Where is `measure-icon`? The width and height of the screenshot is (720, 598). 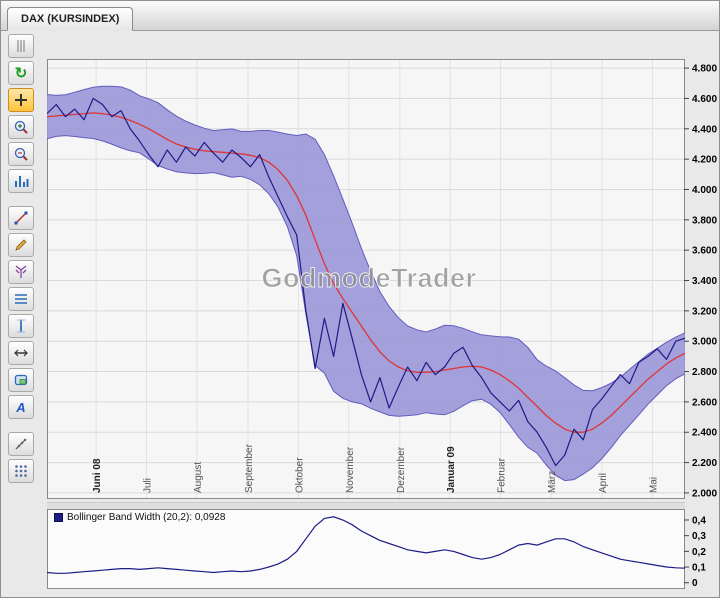 measure-icon is located at coordinates (21, 444).